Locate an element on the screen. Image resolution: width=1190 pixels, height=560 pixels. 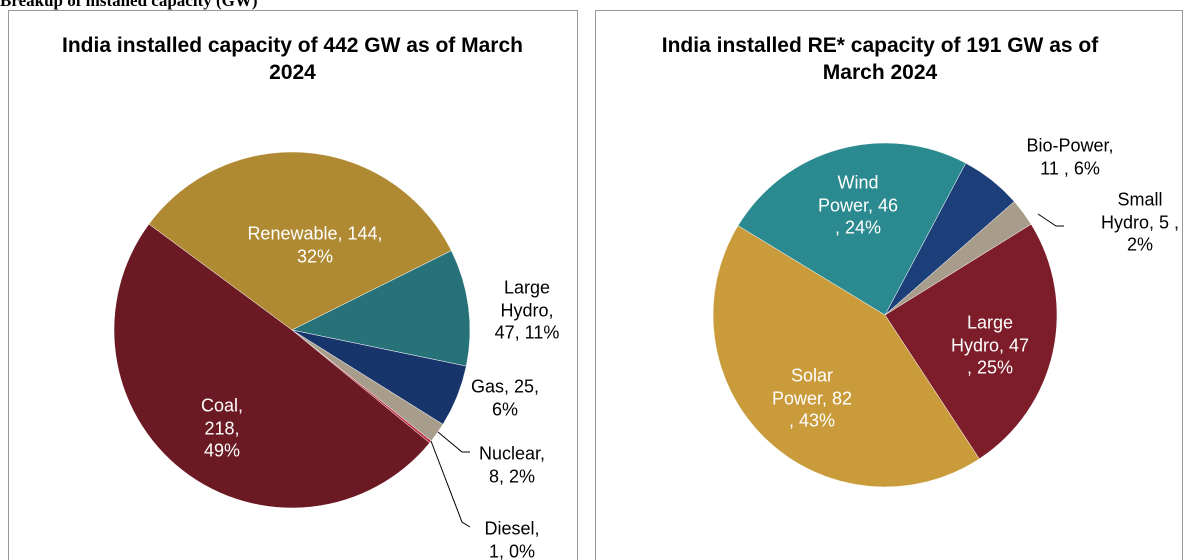
data-label: Renewable, 144, 32% is located at coordinates (315, 245).